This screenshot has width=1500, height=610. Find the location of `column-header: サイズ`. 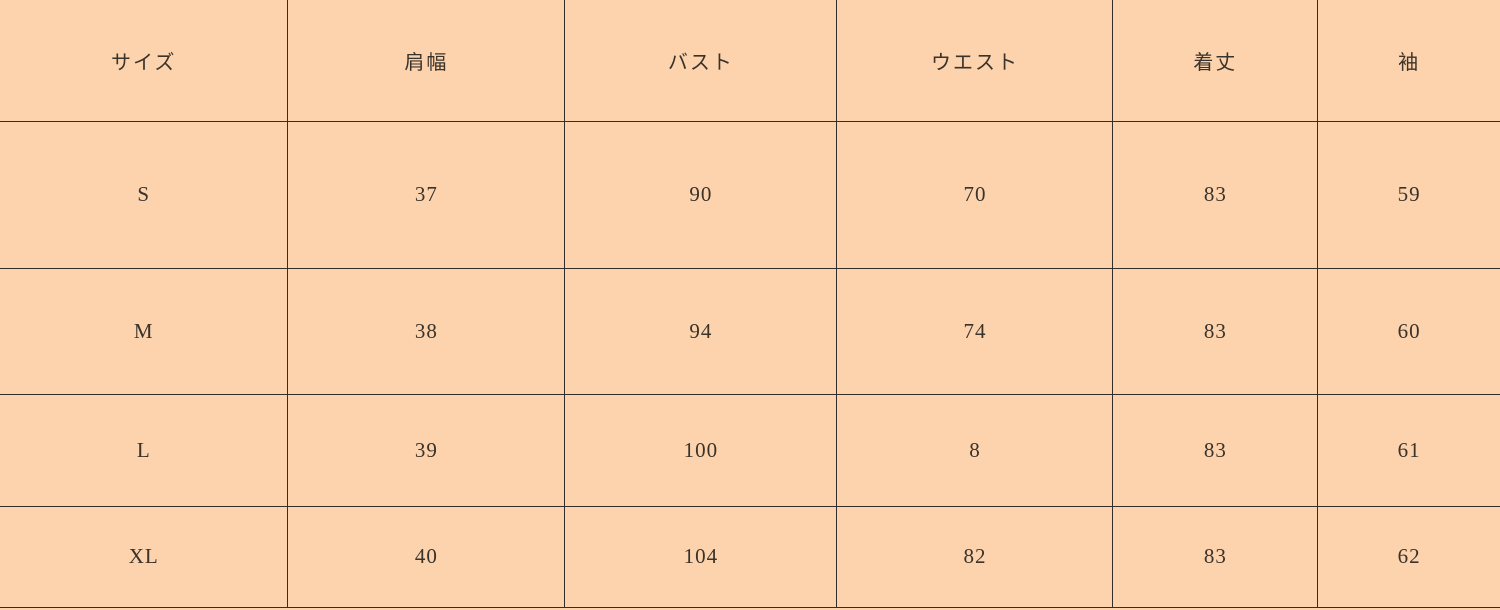

column-header: サイズ is located at coordinates (144, 61).